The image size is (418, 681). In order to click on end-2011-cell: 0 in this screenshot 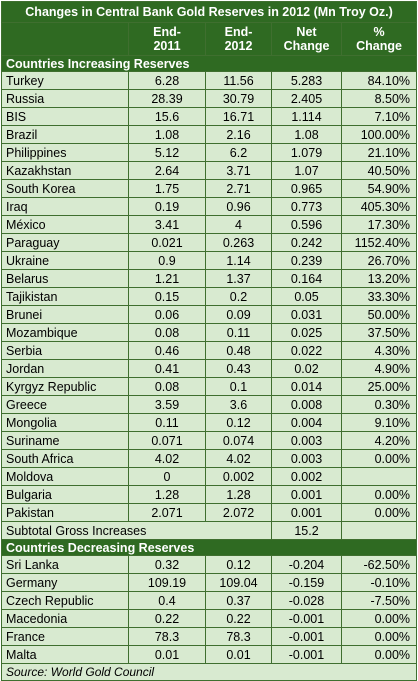, I will do `click(167, 476)`.